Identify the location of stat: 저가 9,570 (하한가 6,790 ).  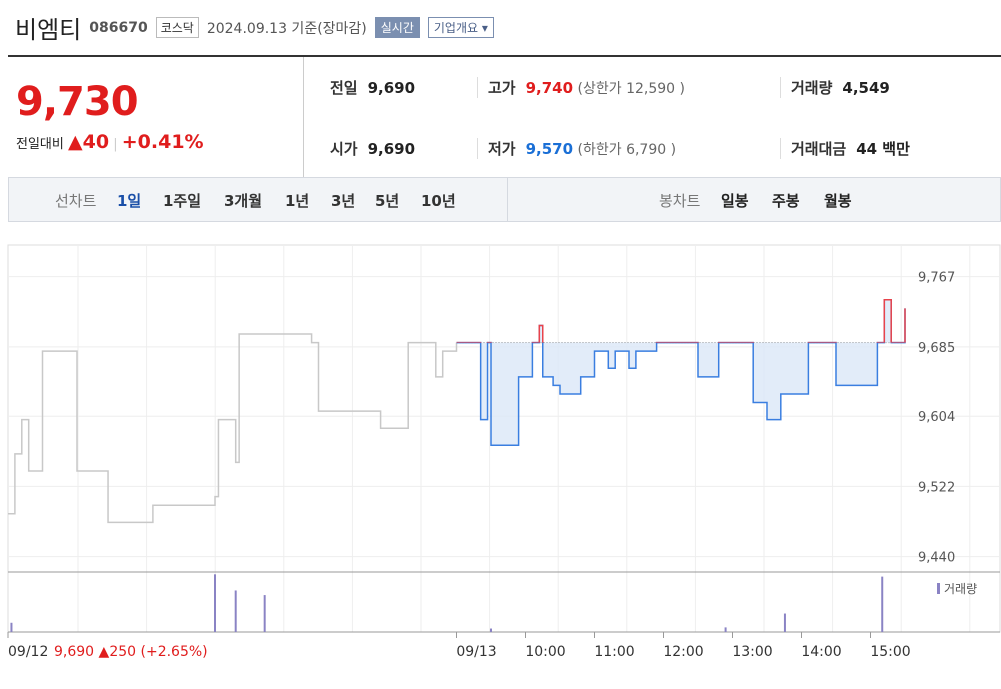
(576, 148).